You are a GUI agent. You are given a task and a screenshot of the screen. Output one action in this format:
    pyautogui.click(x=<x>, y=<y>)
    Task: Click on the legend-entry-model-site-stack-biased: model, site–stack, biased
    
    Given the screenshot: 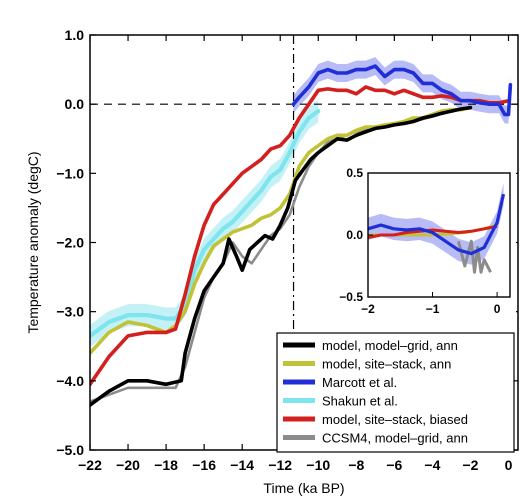 What is the action you would take?
    pyautogui.click(x=375, y=419)
    